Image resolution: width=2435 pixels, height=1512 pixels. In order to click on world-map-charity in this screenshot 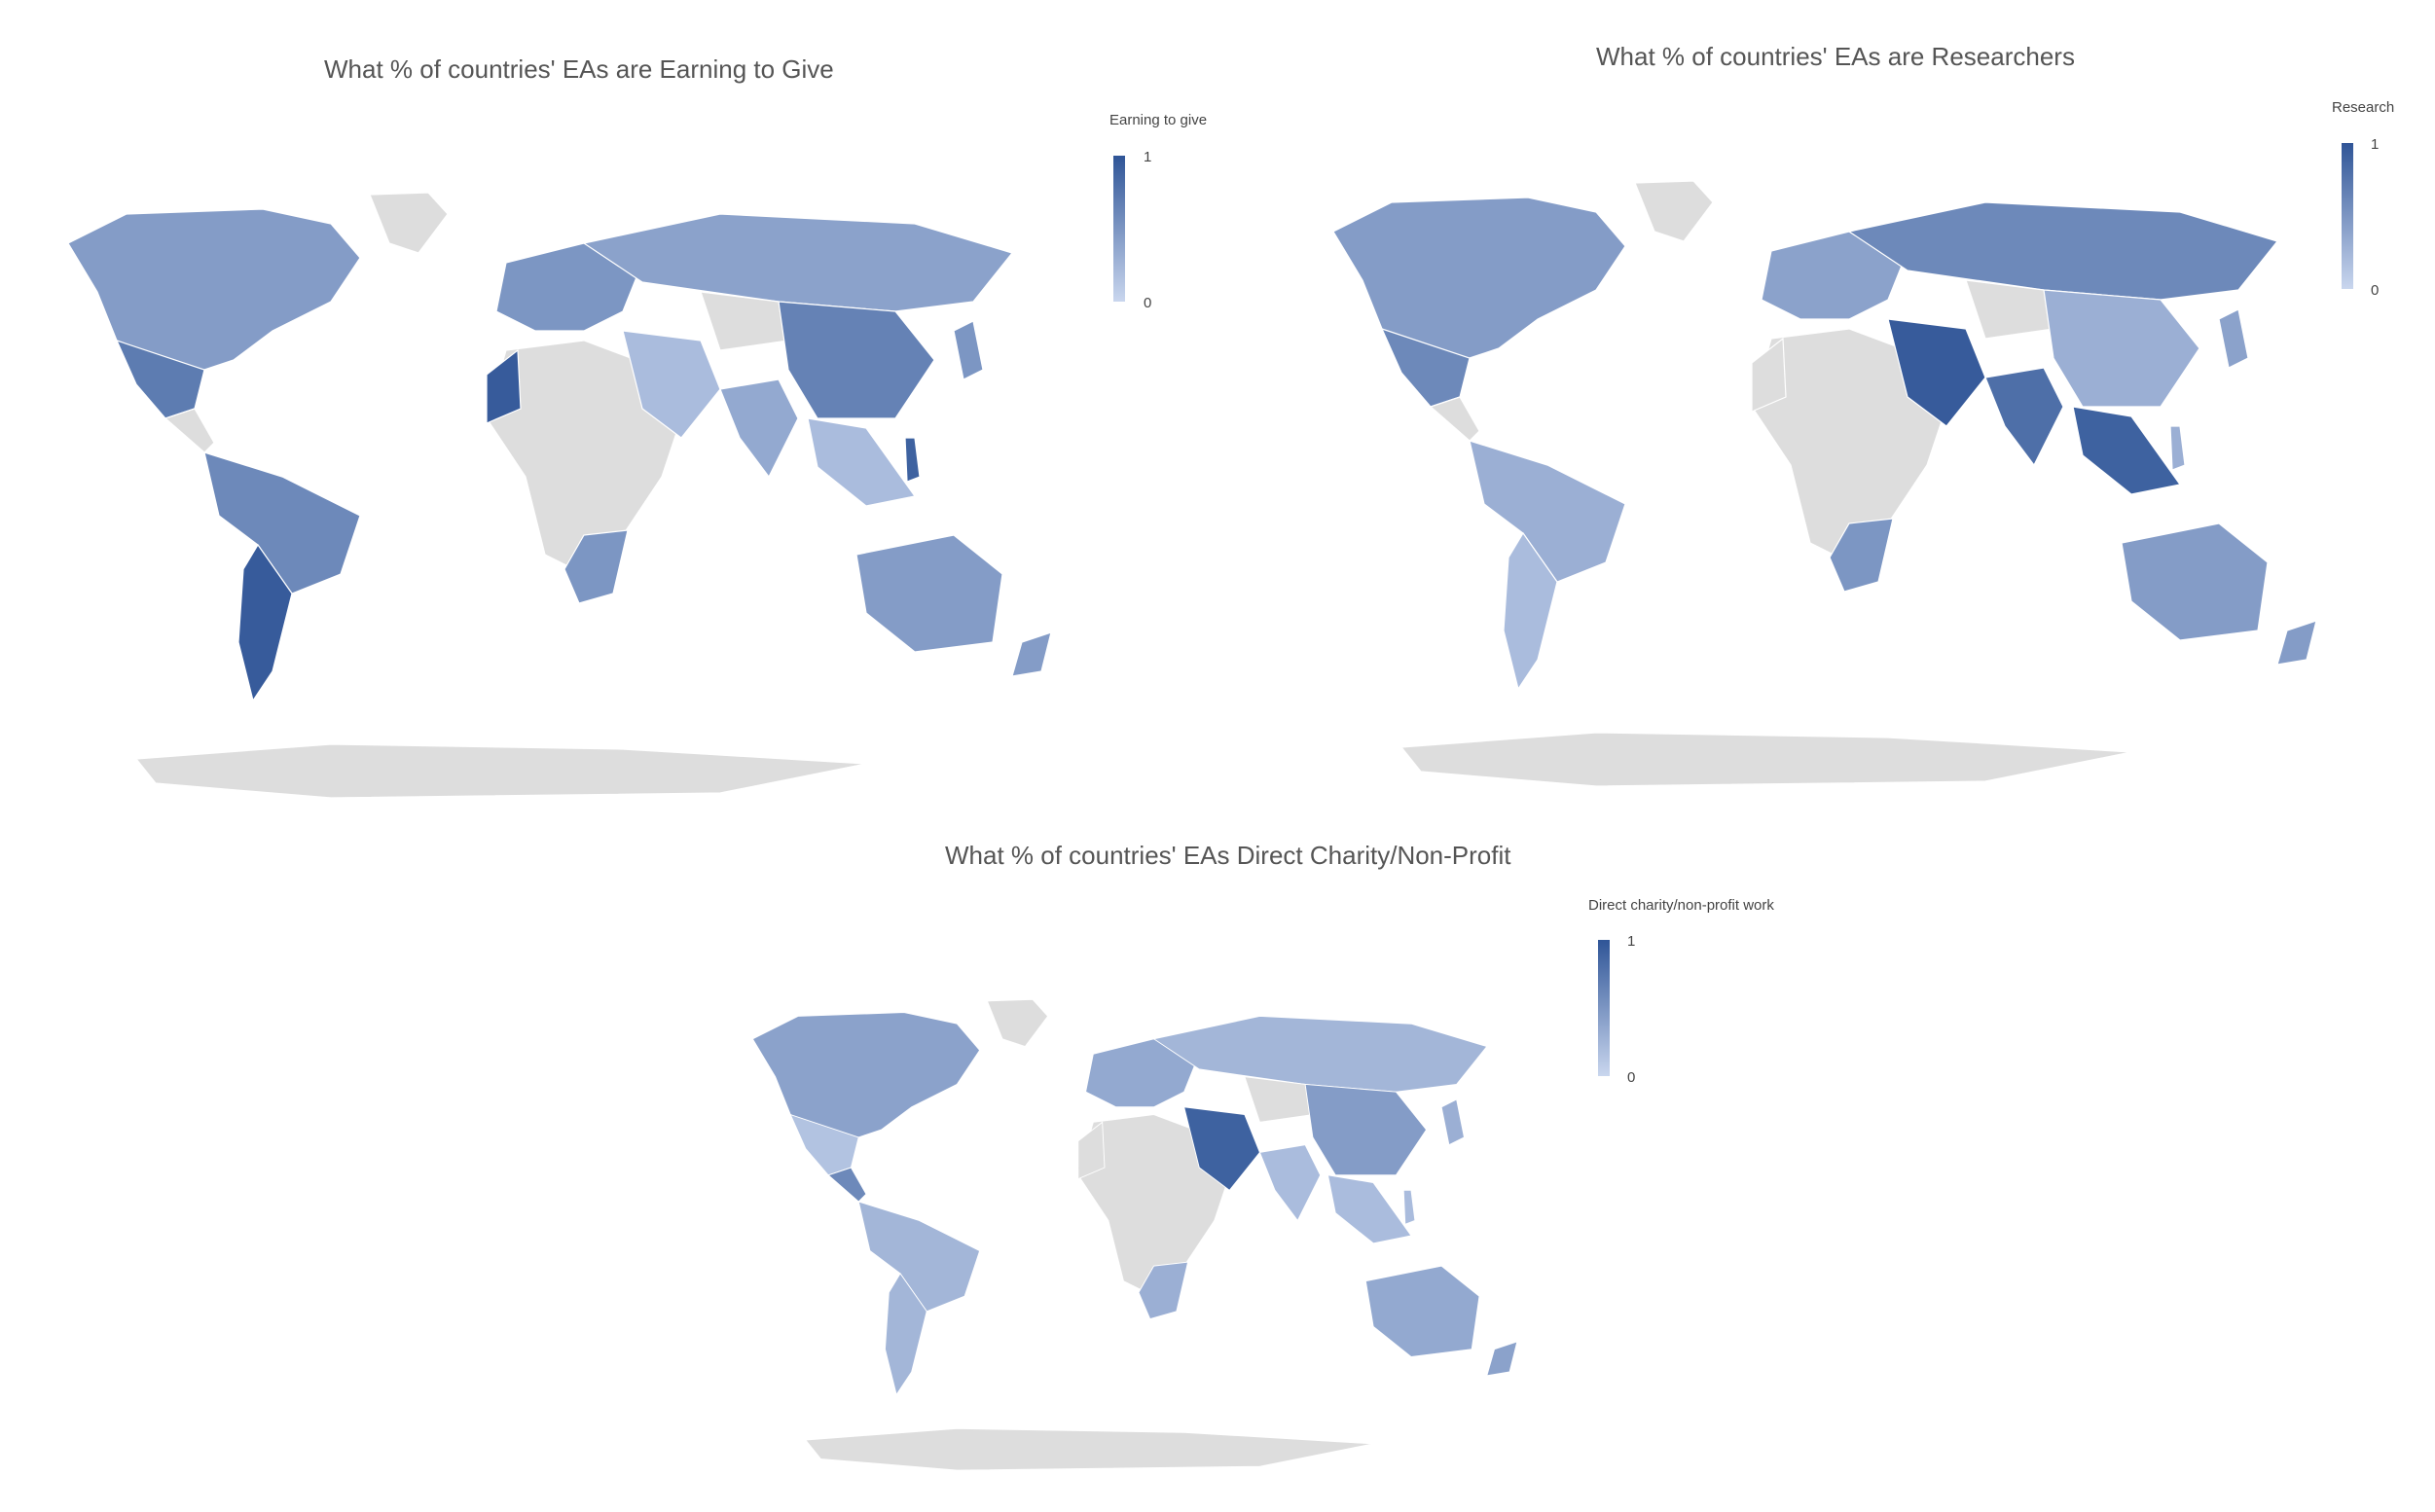, I will do `click(1134, 1234)`.